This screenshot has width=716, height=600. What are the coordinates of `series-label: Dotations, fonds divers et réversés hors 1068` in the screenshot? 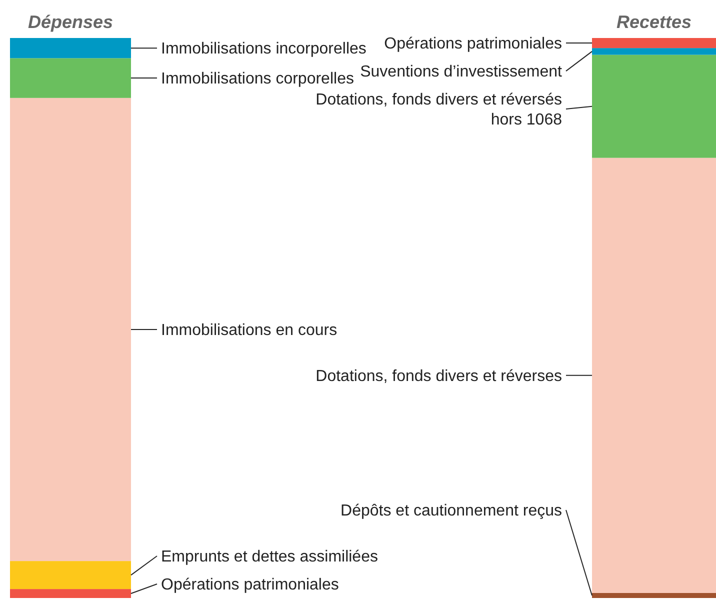 It's located at (439, 110).